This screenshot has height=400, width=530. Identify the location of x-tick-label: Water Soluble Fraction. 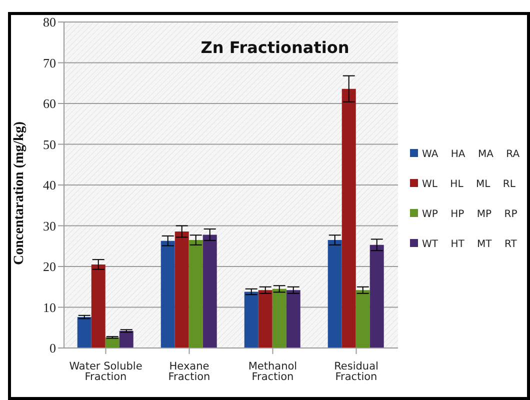
(105, 371).